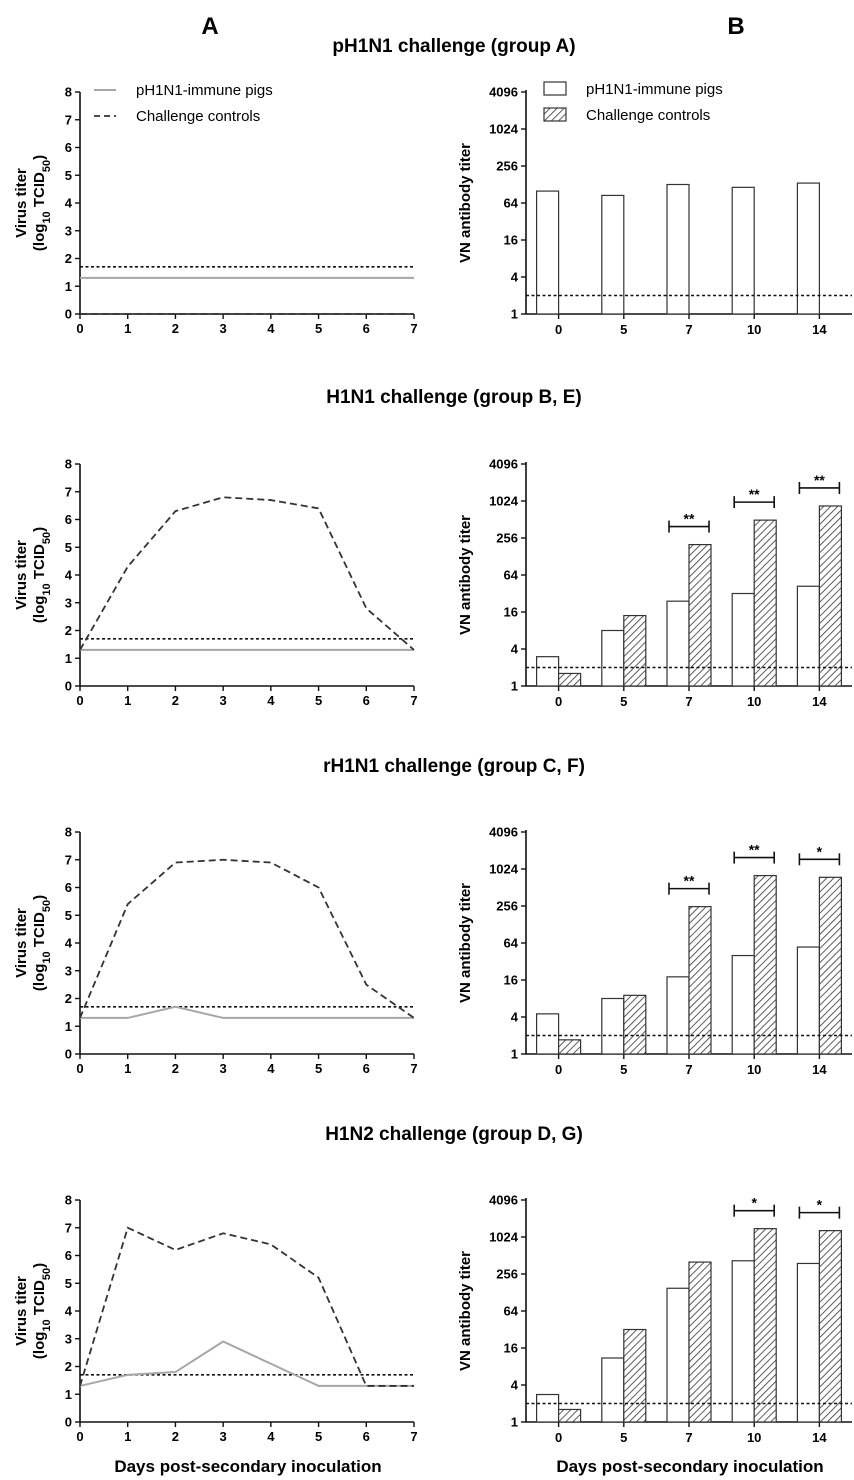 This screenshot has width=854, height=1480. I want to click on line-ylabel-main: Virus titer, so click(21, 203).